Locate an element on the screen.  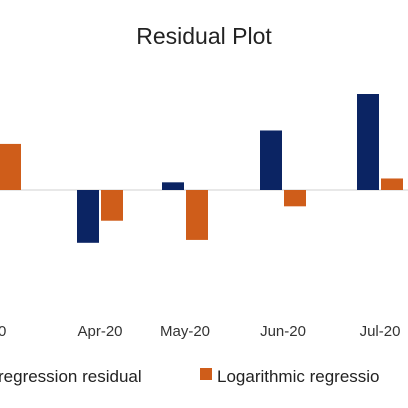
legend-label-regression-residual: regression residual is located at coordinates (71, 376).